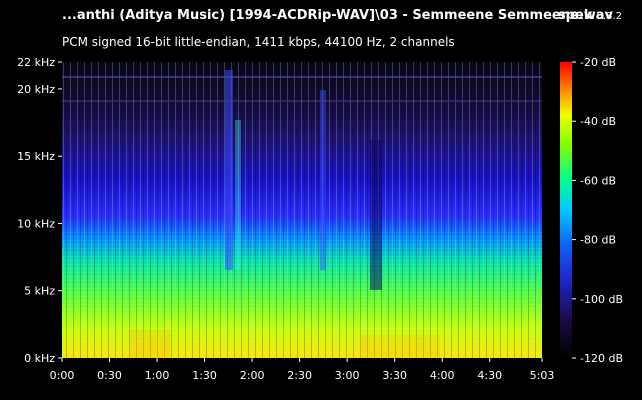 This screenshot has height=400, width=642. I want to click on x-tick-label: 4:30, so click(489, 375).